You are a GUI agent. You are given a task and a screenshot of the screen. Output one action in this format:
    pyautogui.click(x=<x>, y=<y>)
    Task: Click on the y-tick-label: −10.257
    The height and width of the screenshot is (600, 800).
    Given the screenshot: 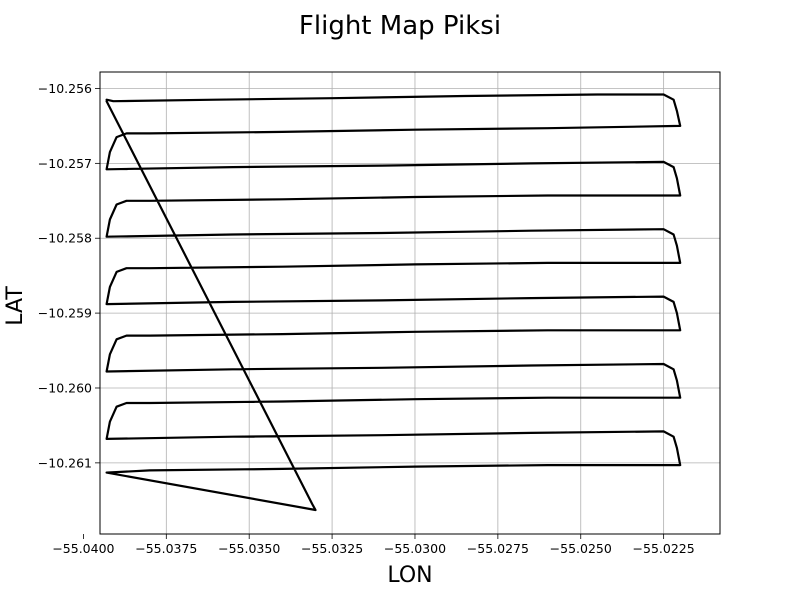 What is the action you would take?
    pyautogui.click(x=65, y=163)
    